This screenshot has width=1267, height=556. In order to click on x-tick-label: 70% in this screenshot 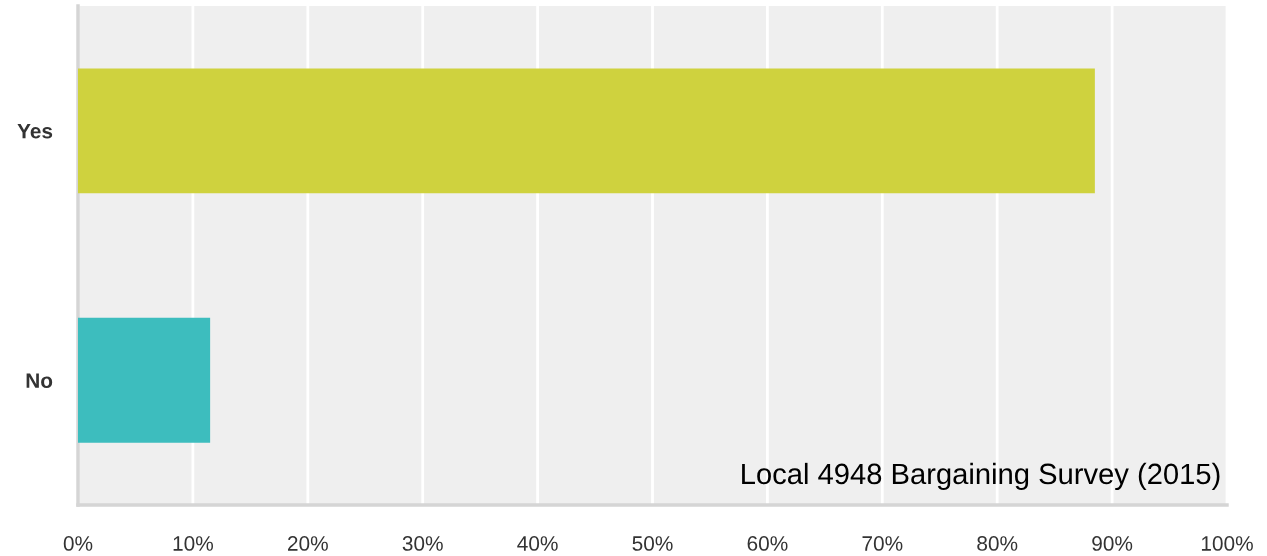, I will do `click(882, 543)`.